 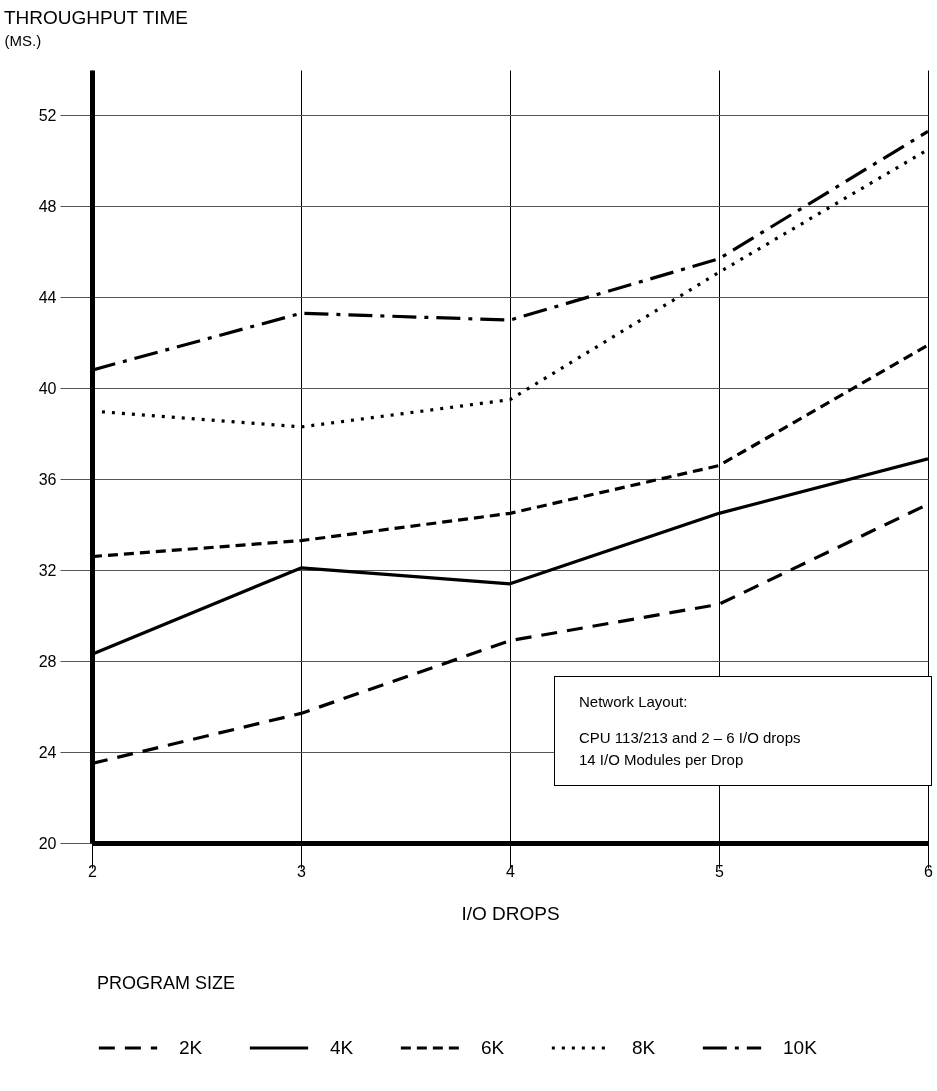 What do you see at coordinates (493, 1047) in the screenshot?
I see `legend-label: 6K` at bounding box center [493, 1047].